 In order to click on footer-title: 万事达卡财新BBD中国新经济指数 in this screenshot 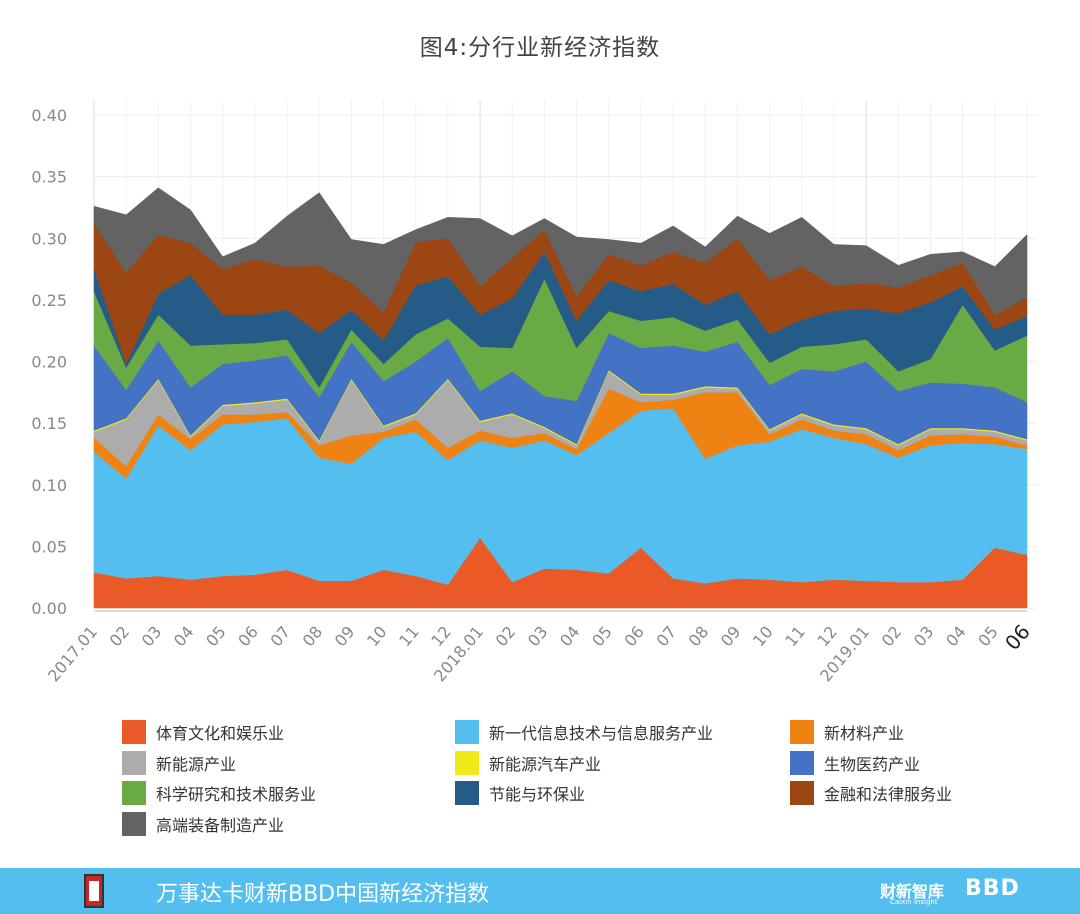, I will do `click(323, 894)`.